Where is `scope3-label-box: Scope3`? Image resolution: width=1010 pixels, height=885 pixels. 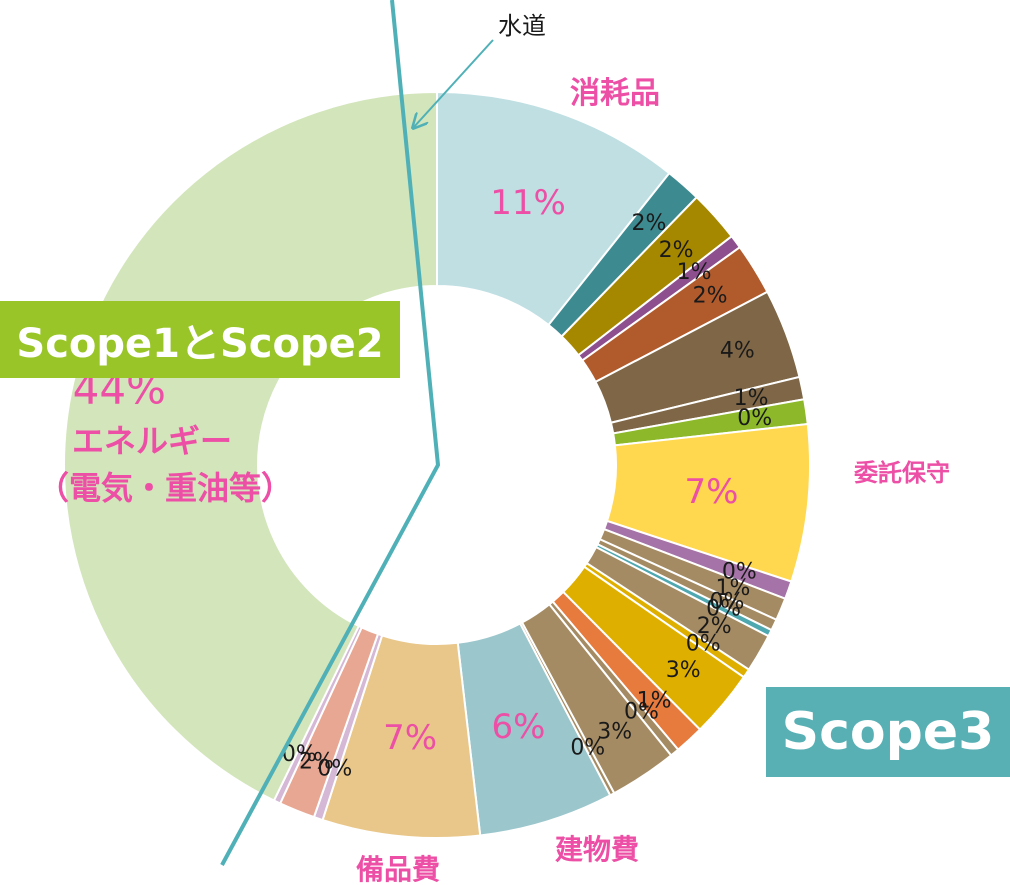
scope3-label-box: Scope3 is located at coordinates (888, 732).